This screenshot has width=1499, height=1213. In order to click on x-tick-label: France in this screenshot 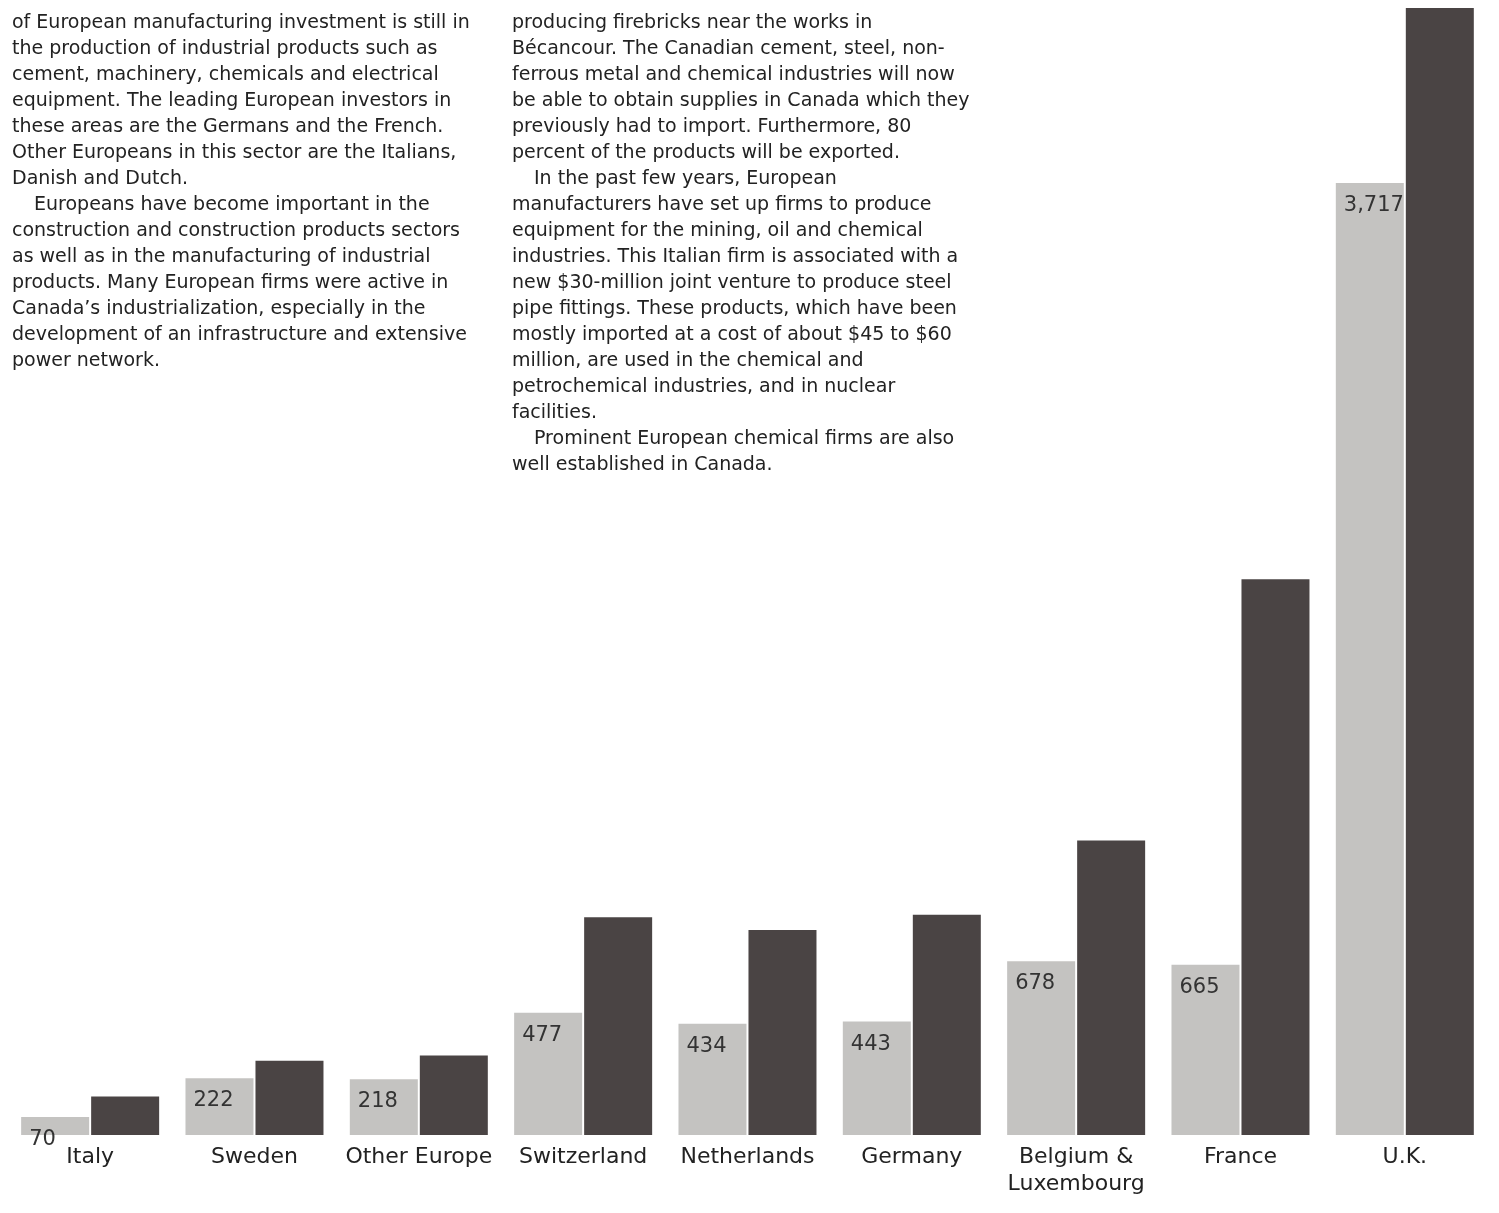, I will do `click(1240, 1155)`.